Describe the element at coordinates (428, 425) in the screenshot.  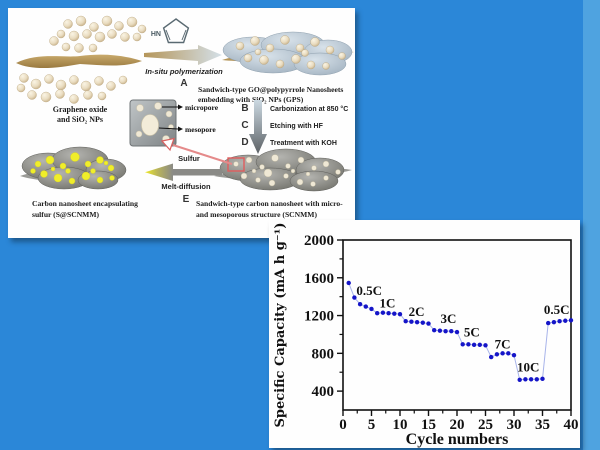
I see `x-tick-label: 15` at that location.